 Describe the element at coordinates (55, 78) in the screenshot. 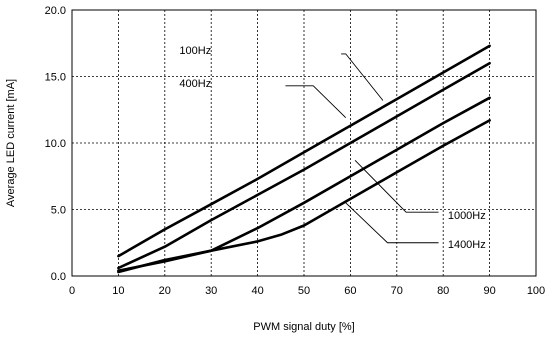

I see `y-tick-label: 15.0` at that location.